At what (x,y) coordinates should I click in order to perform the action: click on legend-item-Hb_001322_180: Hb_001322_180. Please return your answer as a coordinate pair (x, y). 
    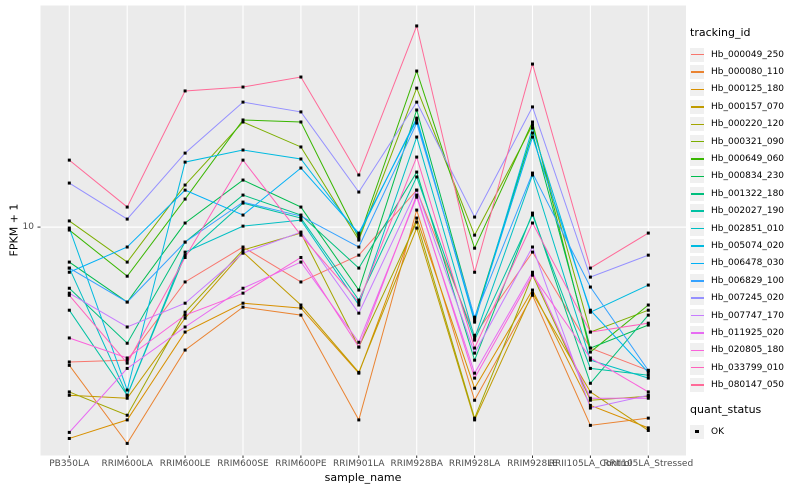
    Looking at the image, I should click on (744, 193).